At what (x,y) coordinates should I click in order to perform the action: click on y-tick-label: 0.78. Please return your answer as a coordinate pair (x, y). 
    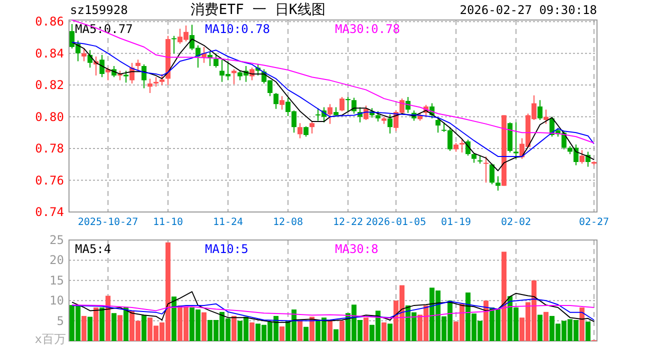
    Looking at the image, I should click on (49, 149).